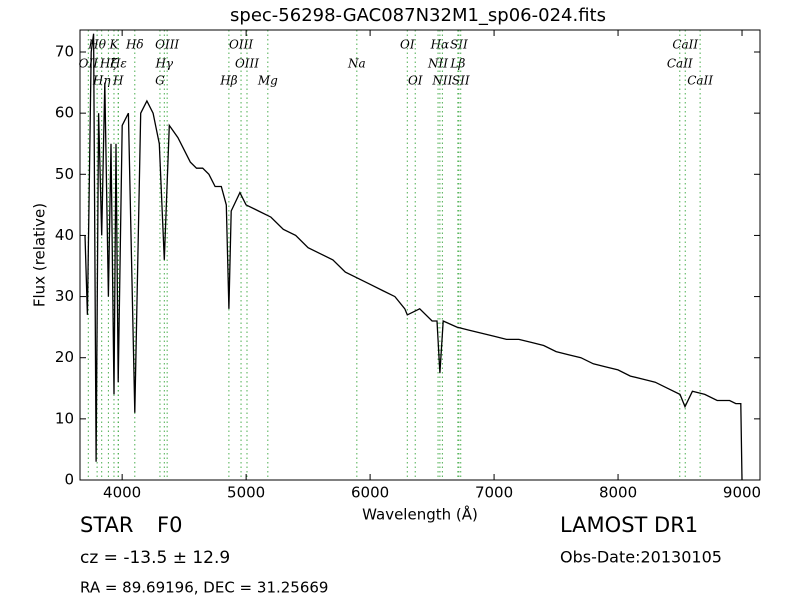 This screenshot has width=800, height=600. What do you see at coordinates (64, 357) in the screenshot?
I see `y-tick-label: 20` at bounding box center [64, 357].